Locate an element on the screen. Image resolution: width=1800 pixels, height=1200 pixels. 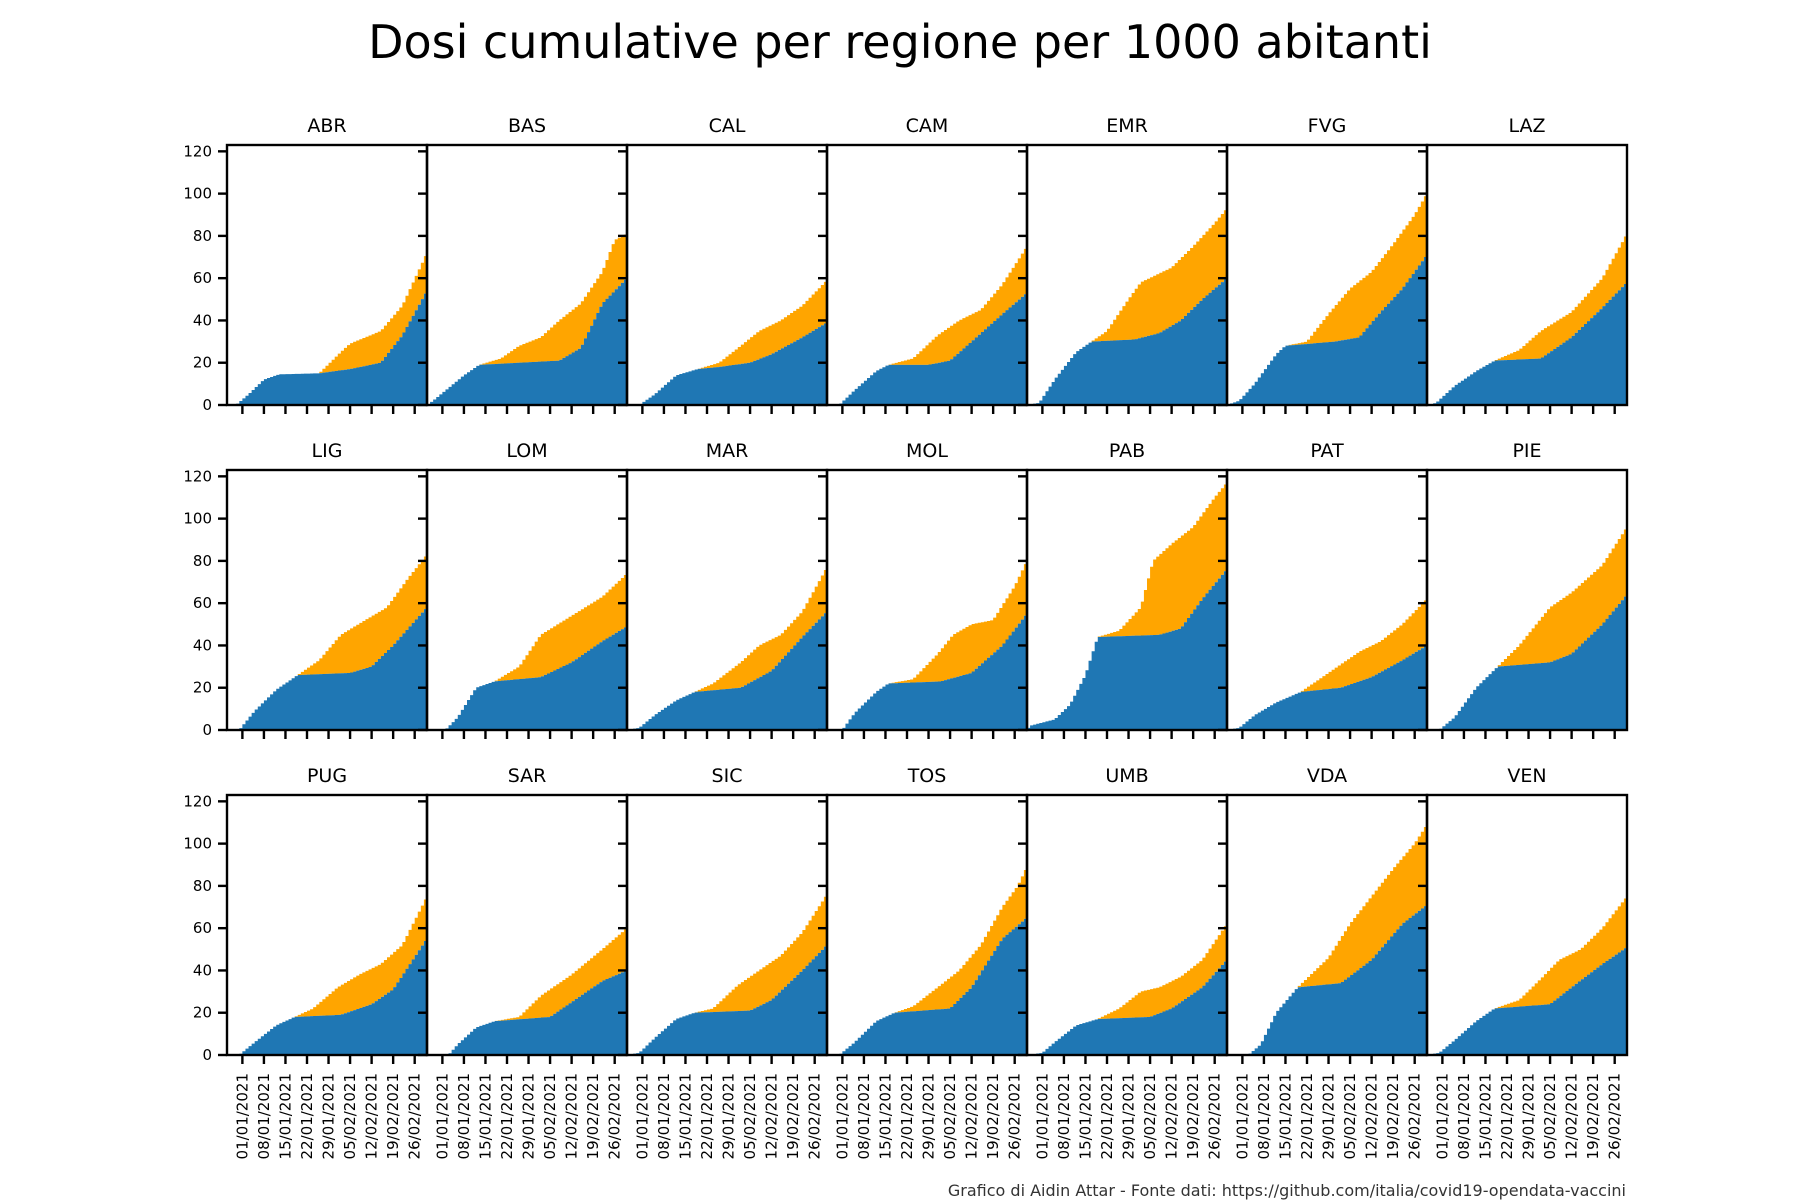
pab-second-dose-area is located at coordinates (1127, 606).